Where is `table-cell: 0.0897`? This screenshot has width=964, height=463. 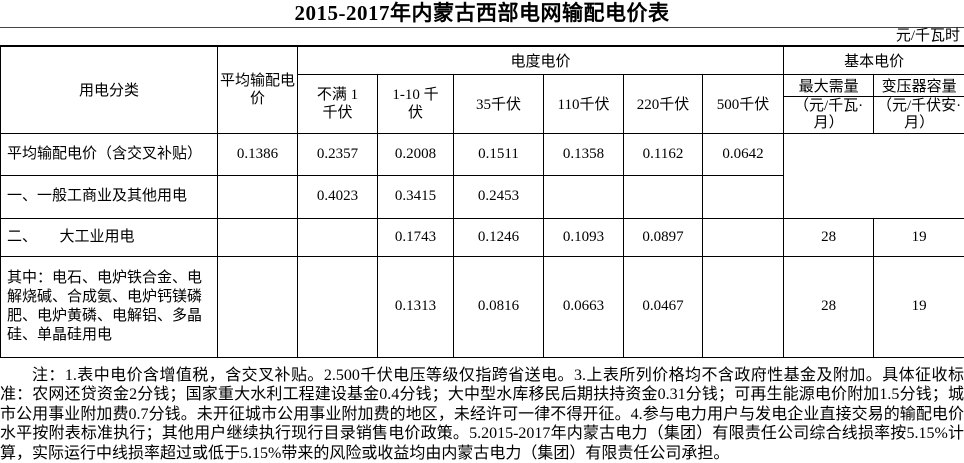 table-cell: 0.0897 is located at coordinates (663, 237).